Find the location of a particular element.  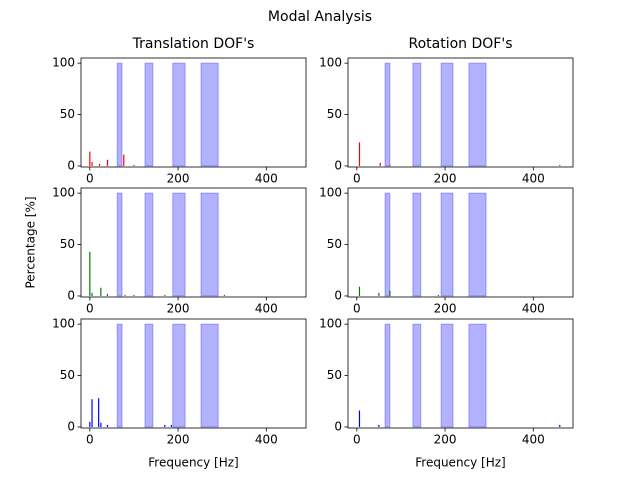

figure-title: Modal Analysis is located at coordinates (320, 17).